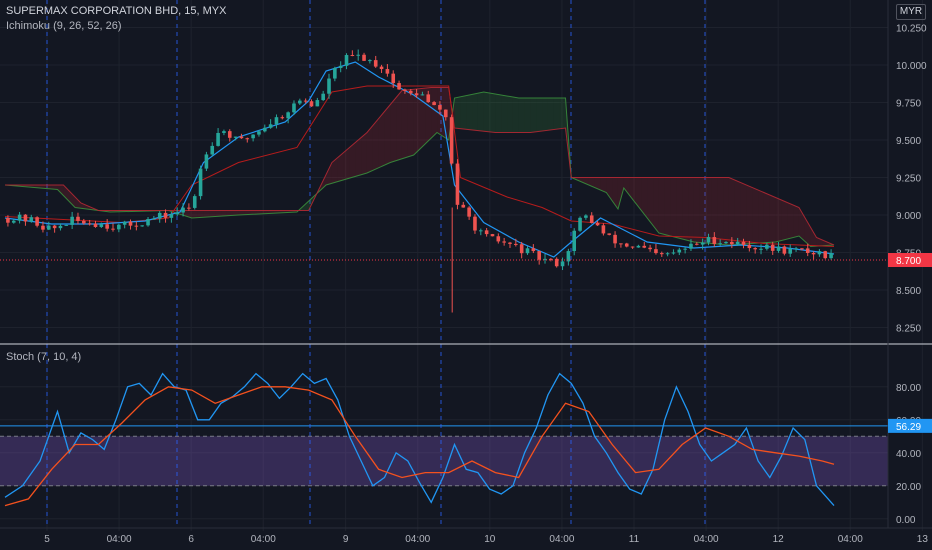 The image size is (932, 550). I want to click on time-tick-label: 12, so click(779, 539).